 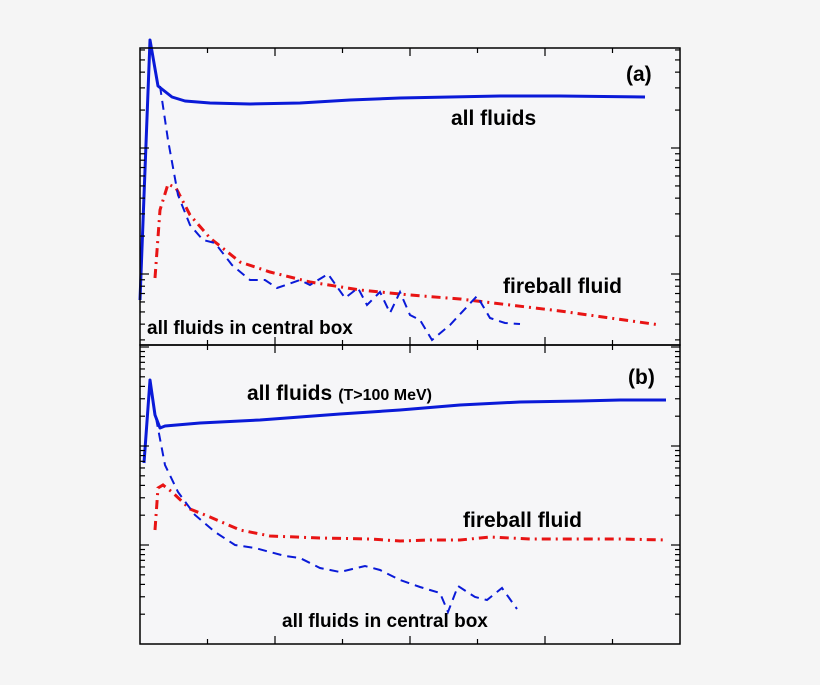 What do you see at coordinates (289, 393) in the screenshot?
I see `label-all-fluids-b-main: all fluids` at bounding box center [289, 393].